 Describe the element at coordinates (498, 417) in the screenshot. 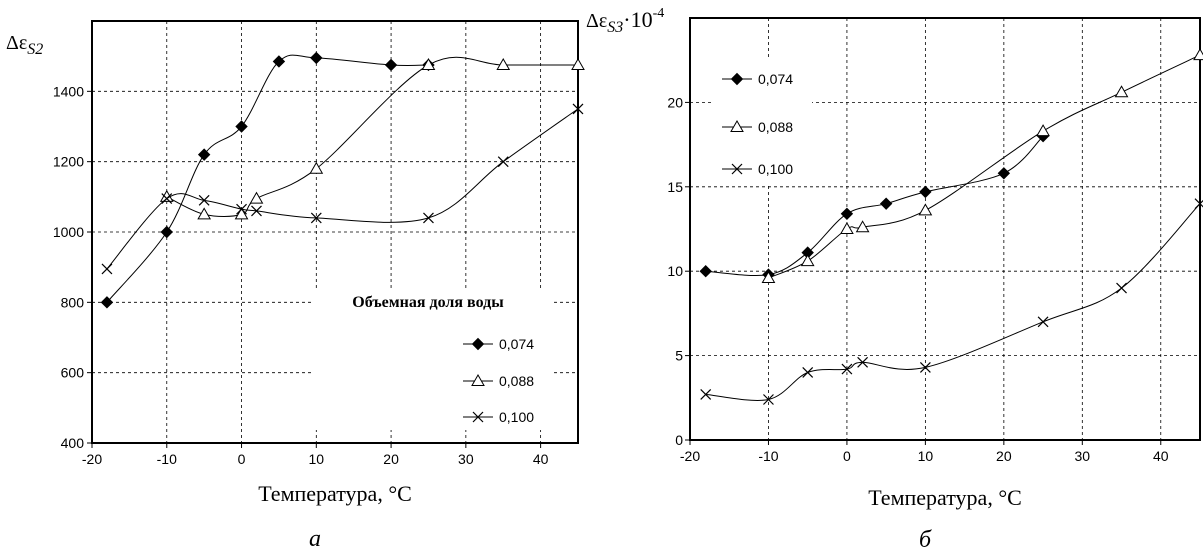

I see `legend-item: 0,100` at that location.